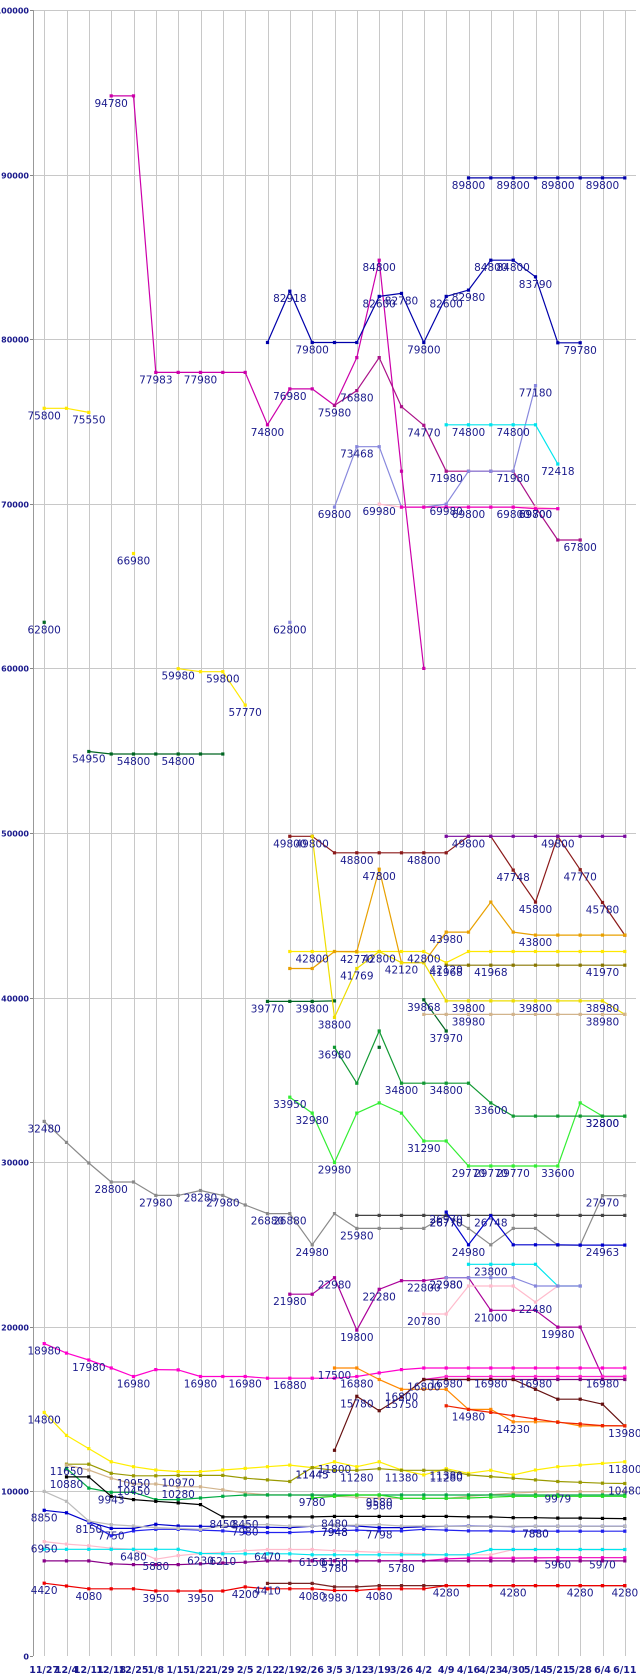  Describe the element at coordinates (468, 1009) in the screenshot. I see `data-value-label: 39800` at that location.